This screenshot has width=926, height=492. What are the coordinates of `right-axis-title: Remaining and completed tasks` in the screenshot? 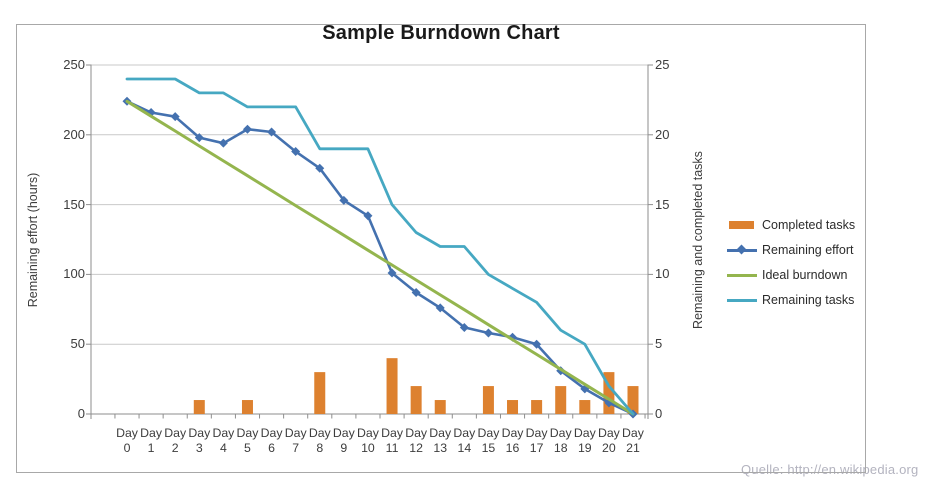 It's located at (698, 240).